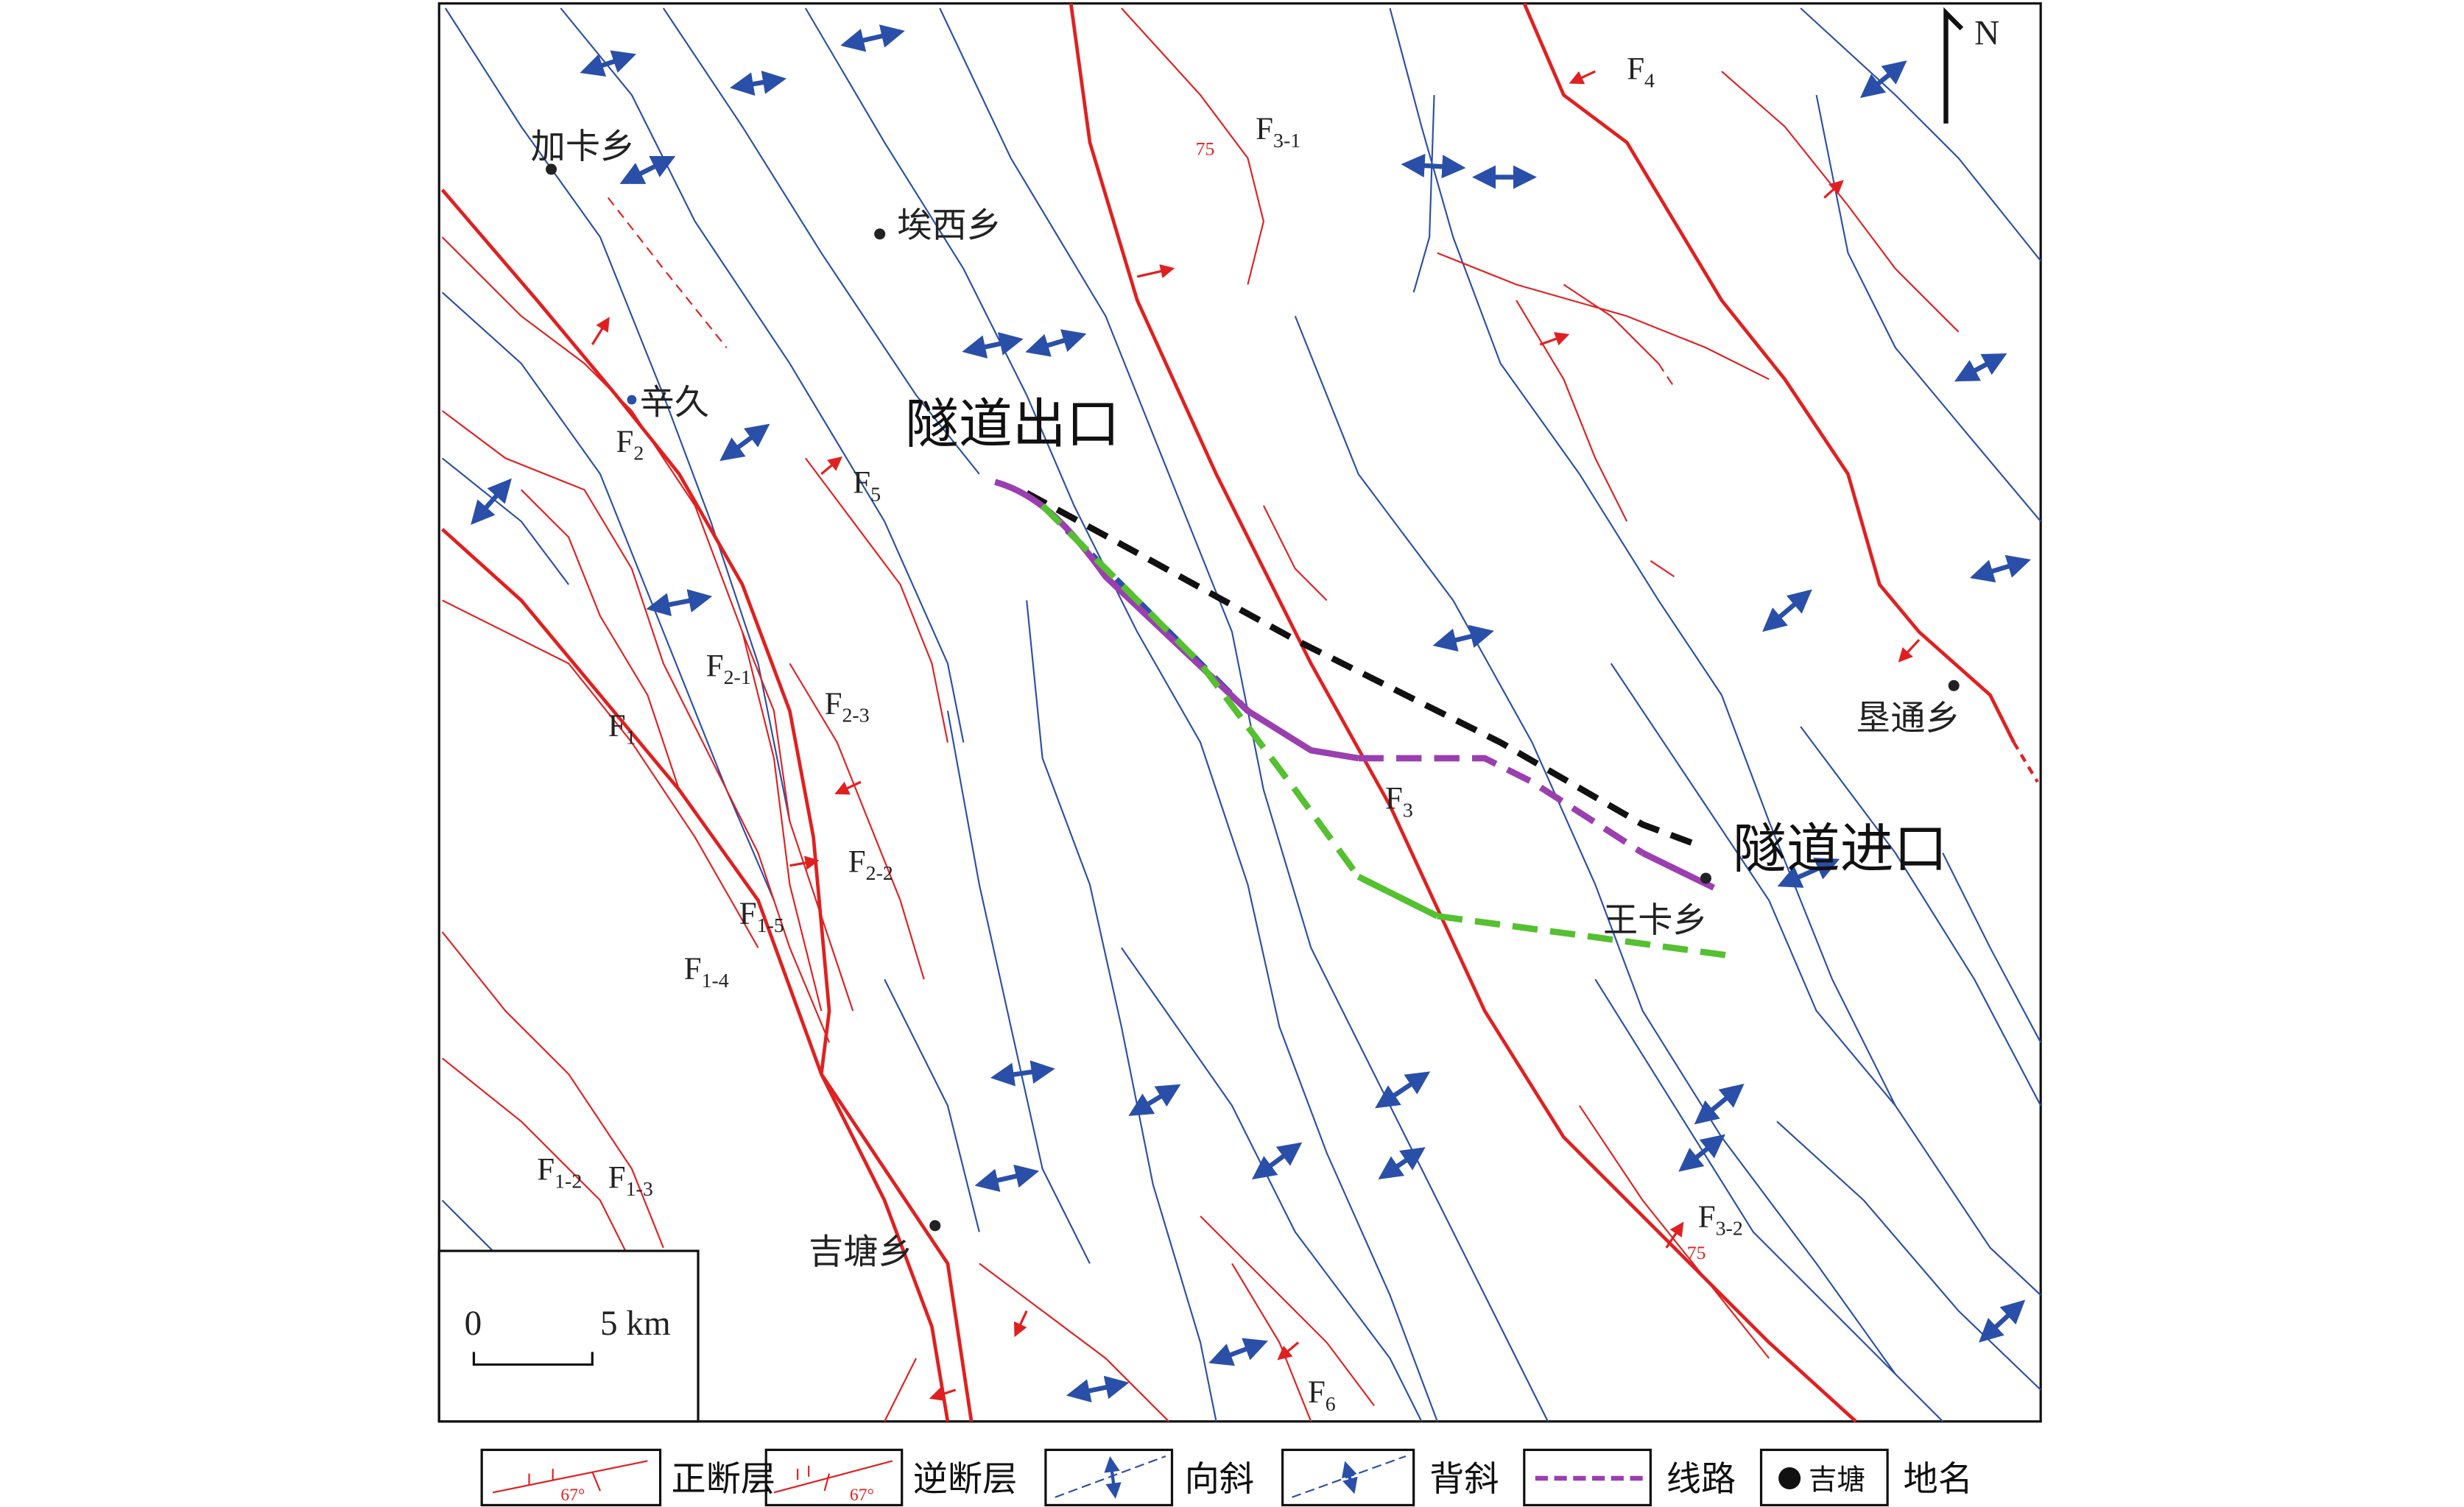 This screenshot has height=1507, width=2464. I want to click on fault-label: F1-2, so click(559, 1173).